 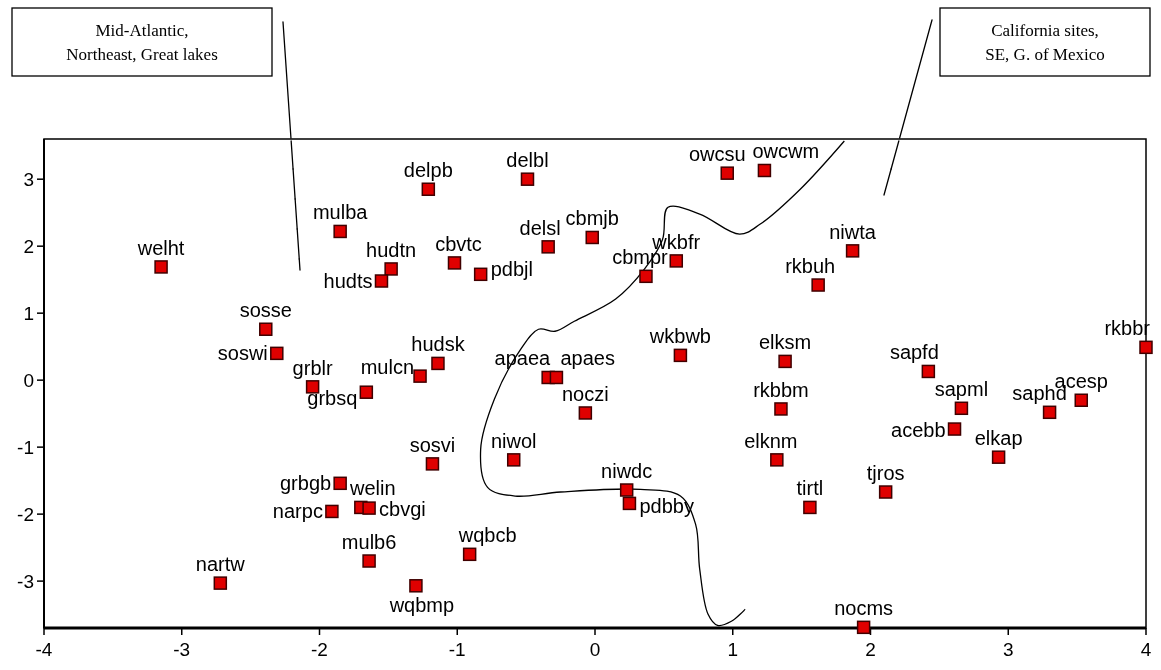 What do you see at coordinates (781, 389) in the screenshot?
I see `annotation: rkbbm` at bounding box center [781, 389].